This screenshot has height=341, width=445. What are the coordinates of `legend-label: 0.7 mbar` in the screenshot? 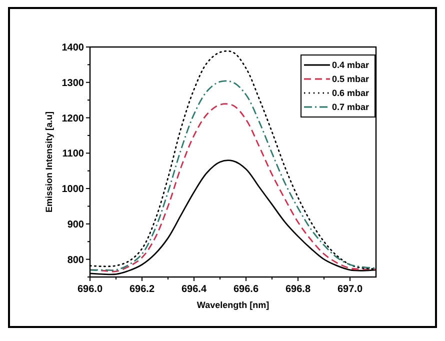 It's located at (351, 107).